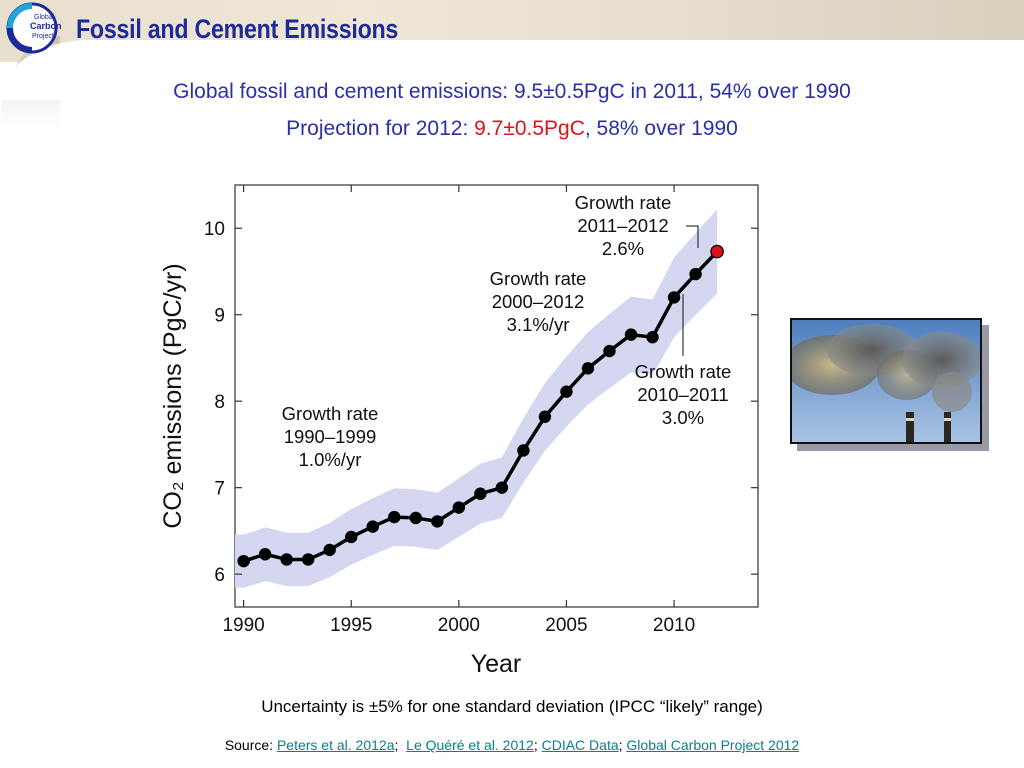 This screenshot has height=768, width=1024. What do you see at coordinates (692, 236) in the screenshot?
I see `annotation-connector` at bounding box center [692, 236].